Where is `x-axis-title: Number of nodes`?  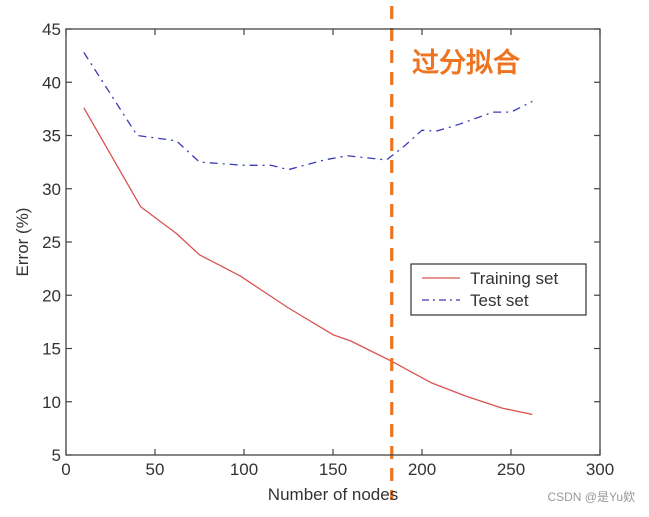
x-axis-title: Number of nodes is located at coordinates (333, 494).